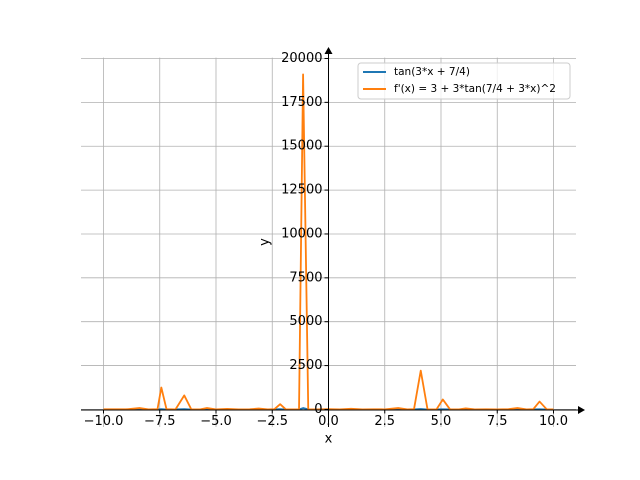  I want to click on x-axis-arrow, so click(581, 410).